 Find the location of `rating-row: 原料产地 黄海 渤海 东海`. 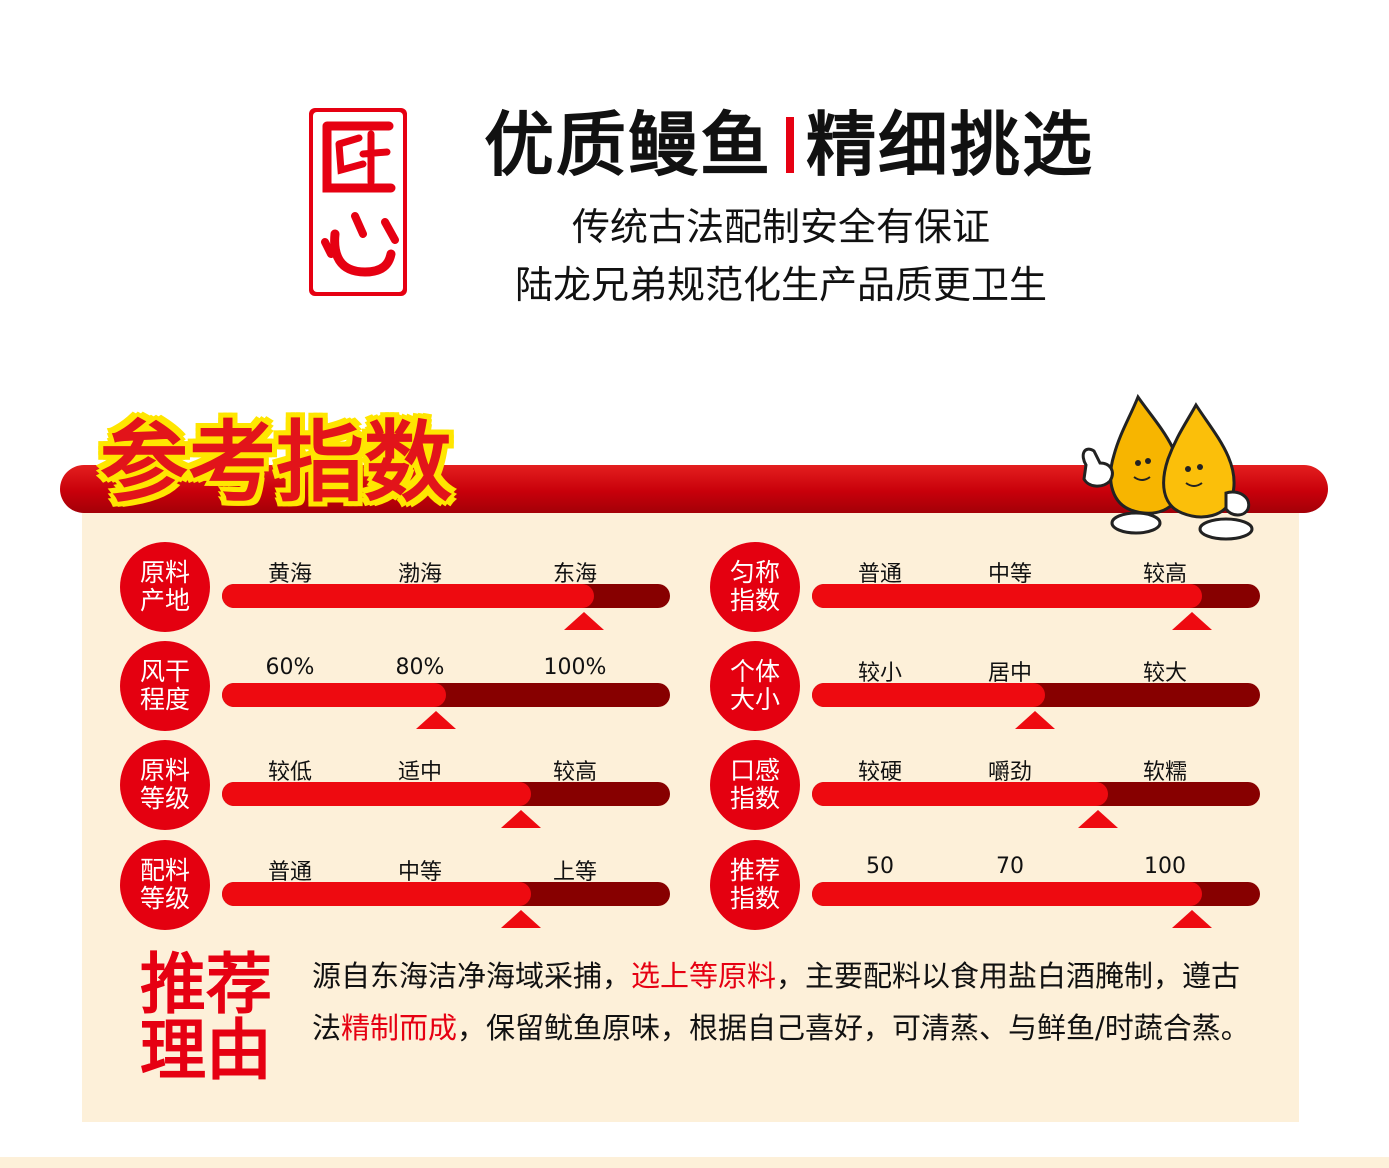

rating-row: 原料产地 黄海 渤海 东海 is located at coordinates (400, 592).